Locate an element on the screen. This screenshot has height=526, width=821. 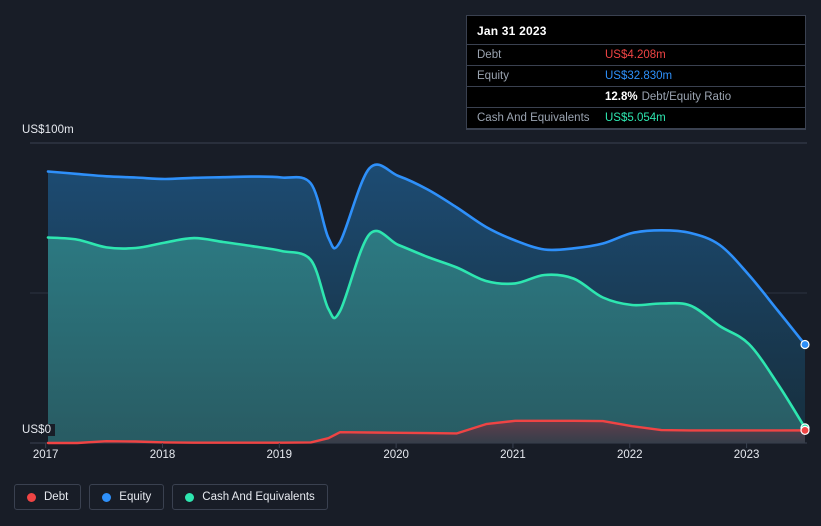
tooltip-label-cash: Cash And Equivalents is located at coordinates (533, 118).